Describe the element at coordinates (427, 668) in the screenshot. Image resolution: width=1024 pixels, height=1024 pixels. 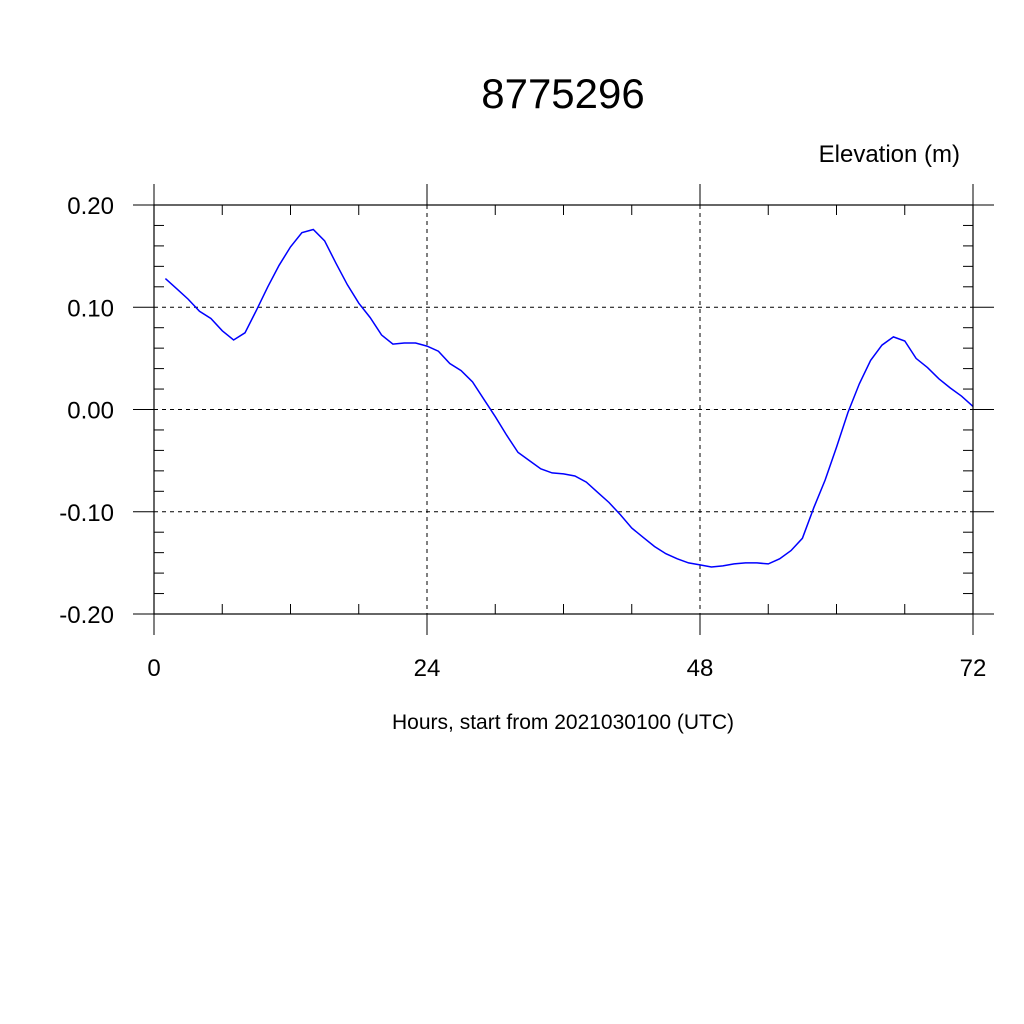
I see `x-tick-label: 24` at that location.